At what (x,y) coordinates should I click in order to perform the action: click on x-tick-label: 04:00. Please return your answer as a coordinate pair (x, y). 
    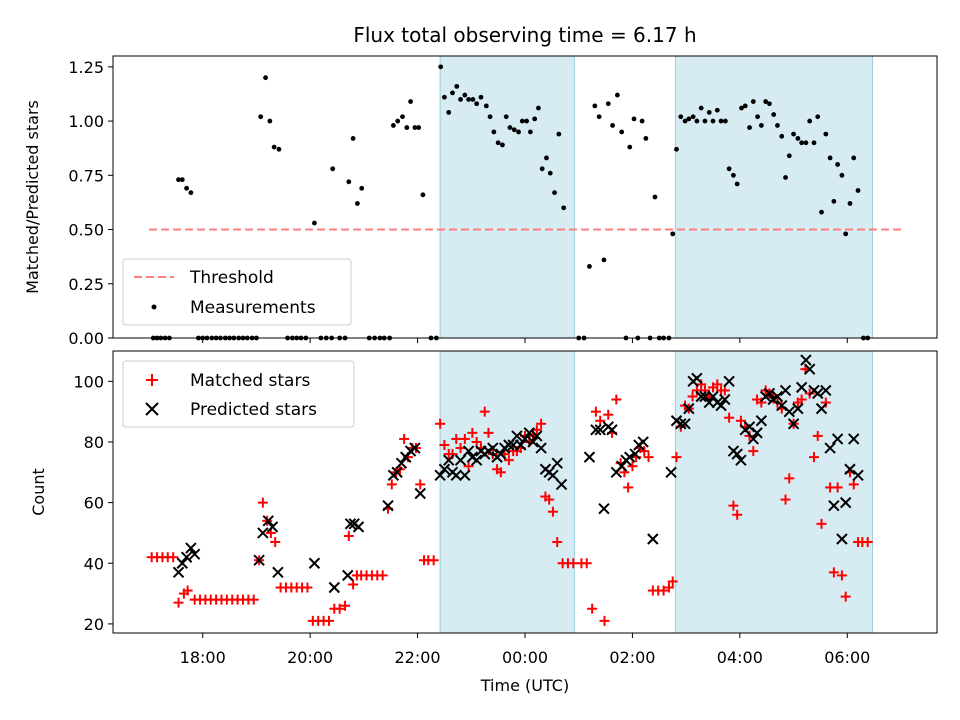
    Looking at the image, I should click on (740, 657).